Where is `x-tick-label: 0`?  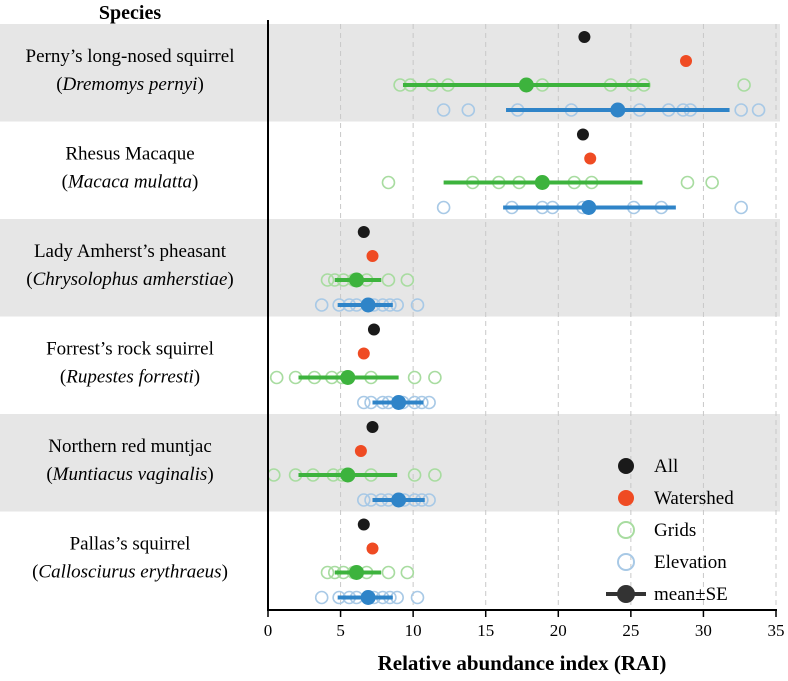 x-tick-label: 0 is located at coordinates (268, 630).